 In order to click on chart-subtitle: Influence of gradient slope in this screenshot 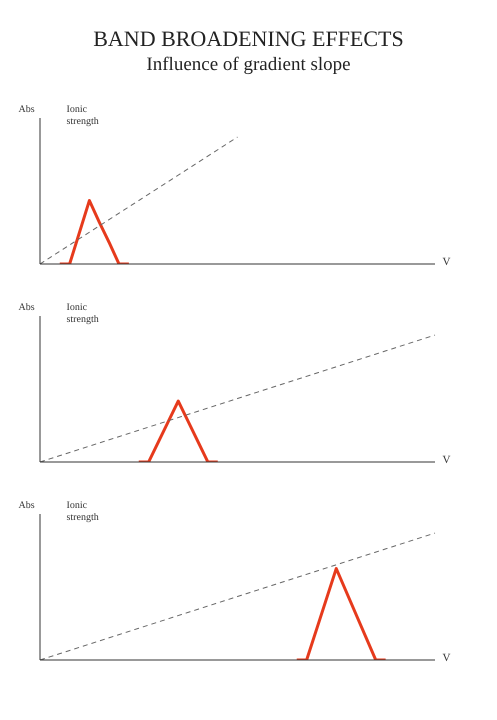, I will do `click(248, 65)`.